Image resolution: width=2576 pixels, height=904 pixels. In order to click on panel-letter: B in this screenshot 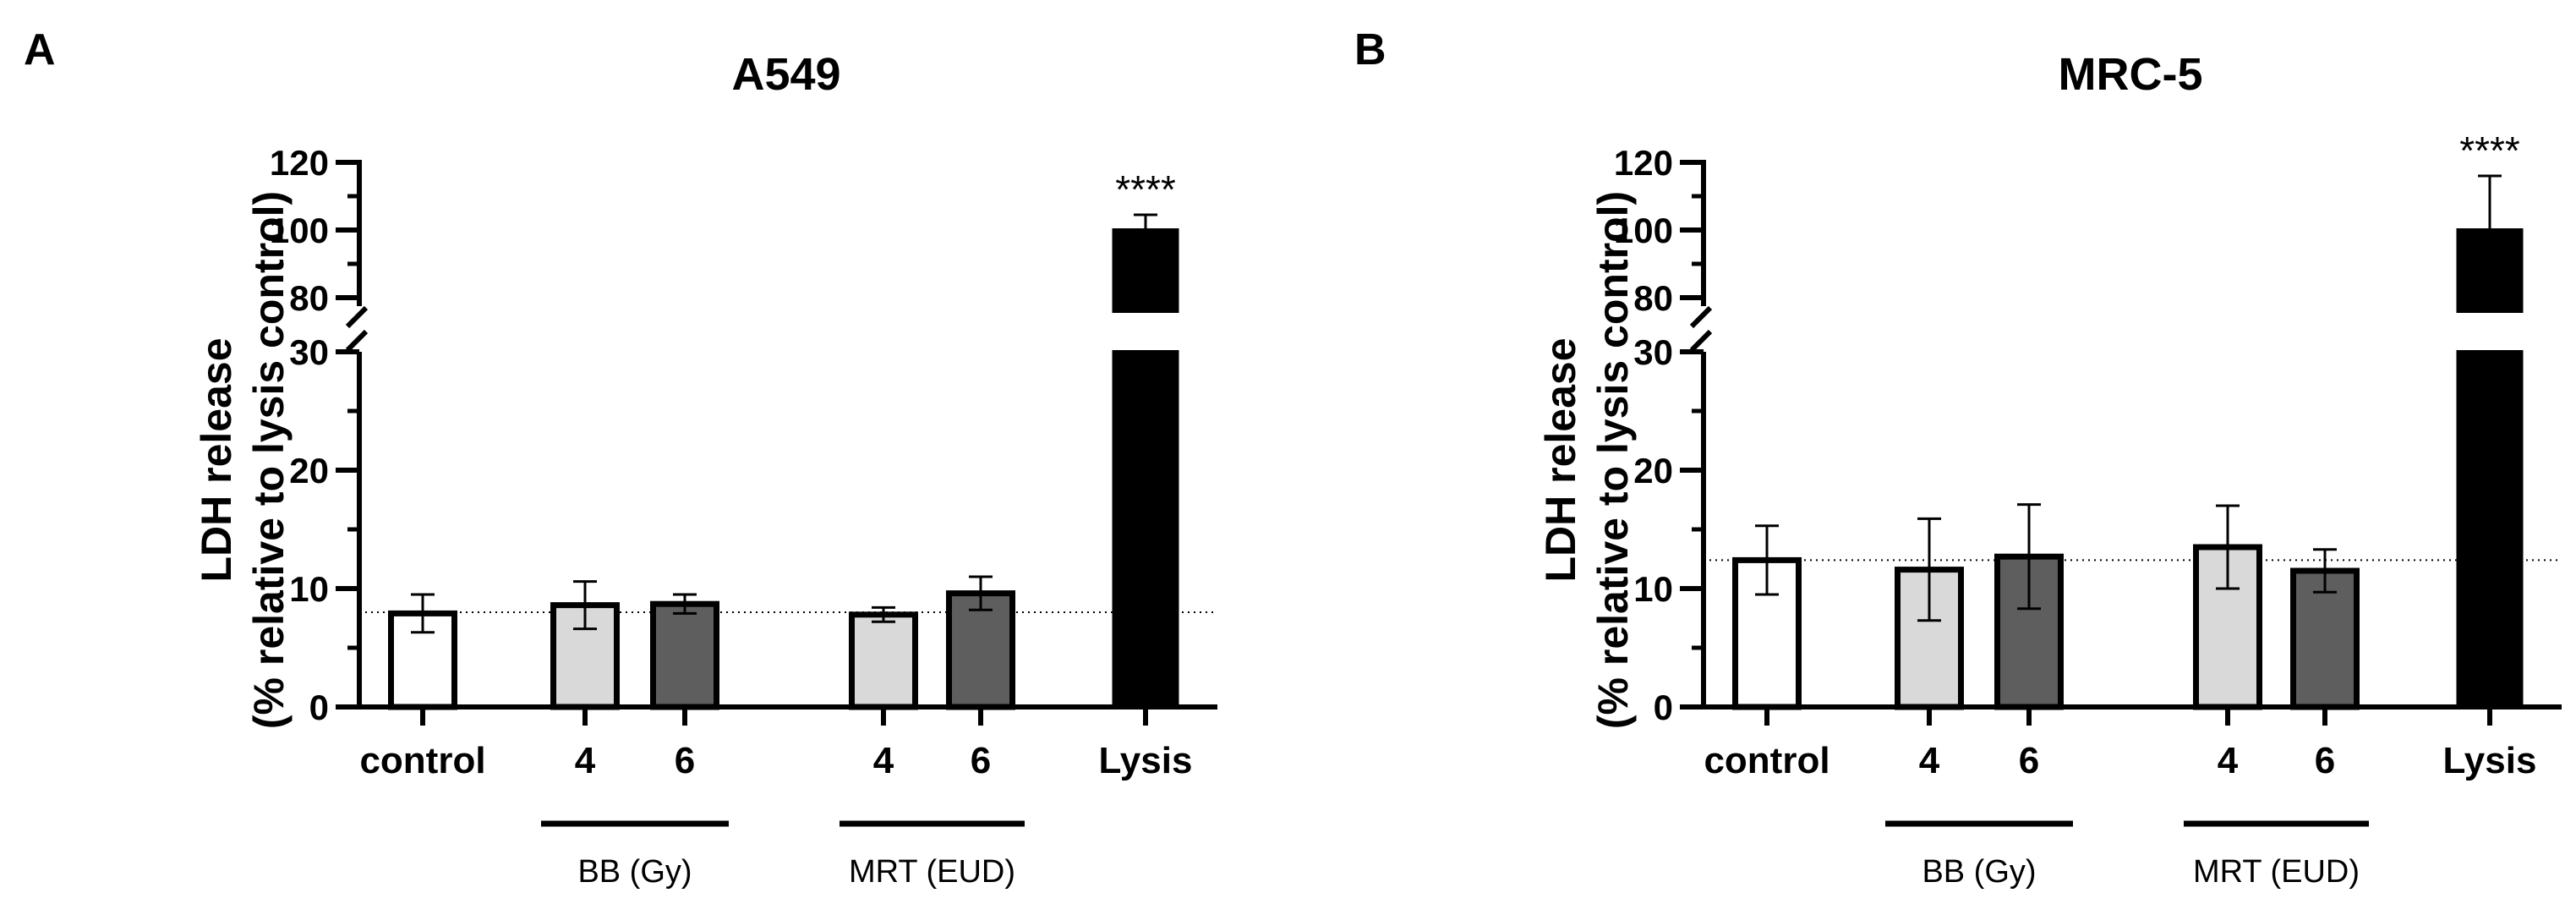, I will do `click(1370, 49)`.